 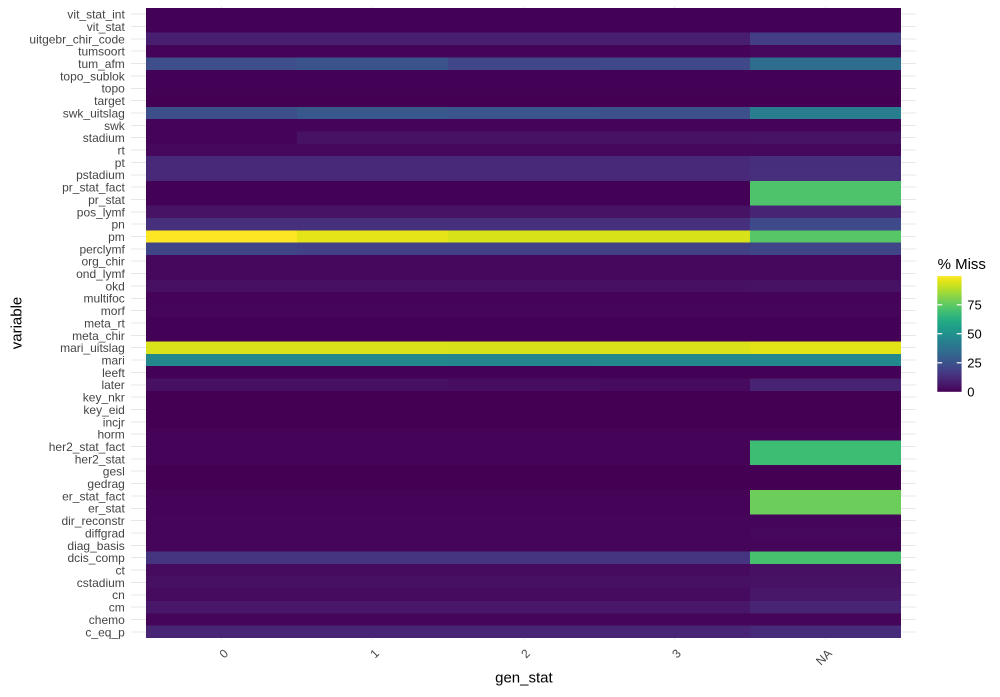 What do you see at coordinates (118, 595) in the screenshot?
I see `svg-text: cn` at bounding box center [118, 595].